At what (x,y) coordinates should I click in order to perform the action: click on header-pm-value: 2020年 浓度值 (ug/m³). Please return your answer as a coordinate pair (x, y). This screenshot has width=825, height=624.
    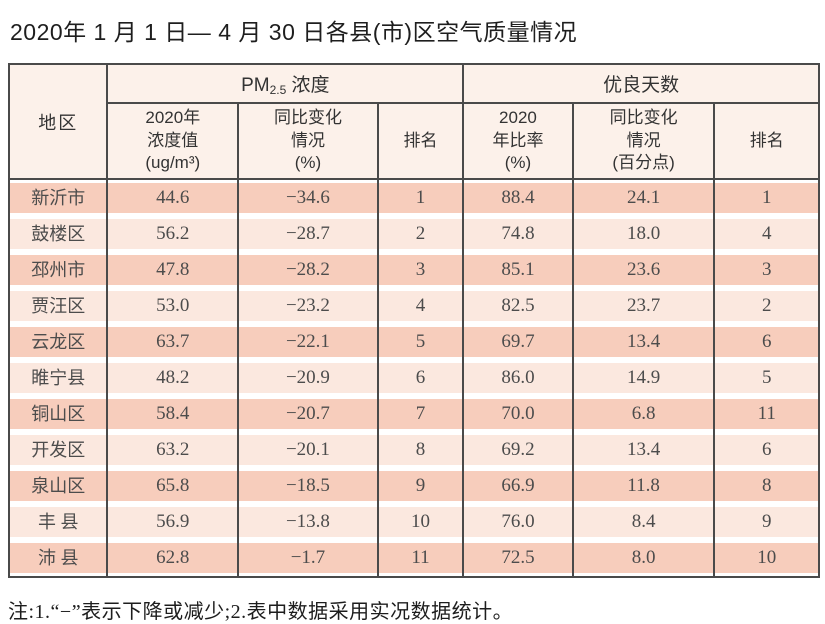
    Looking at the image, I should click on (172, 142).